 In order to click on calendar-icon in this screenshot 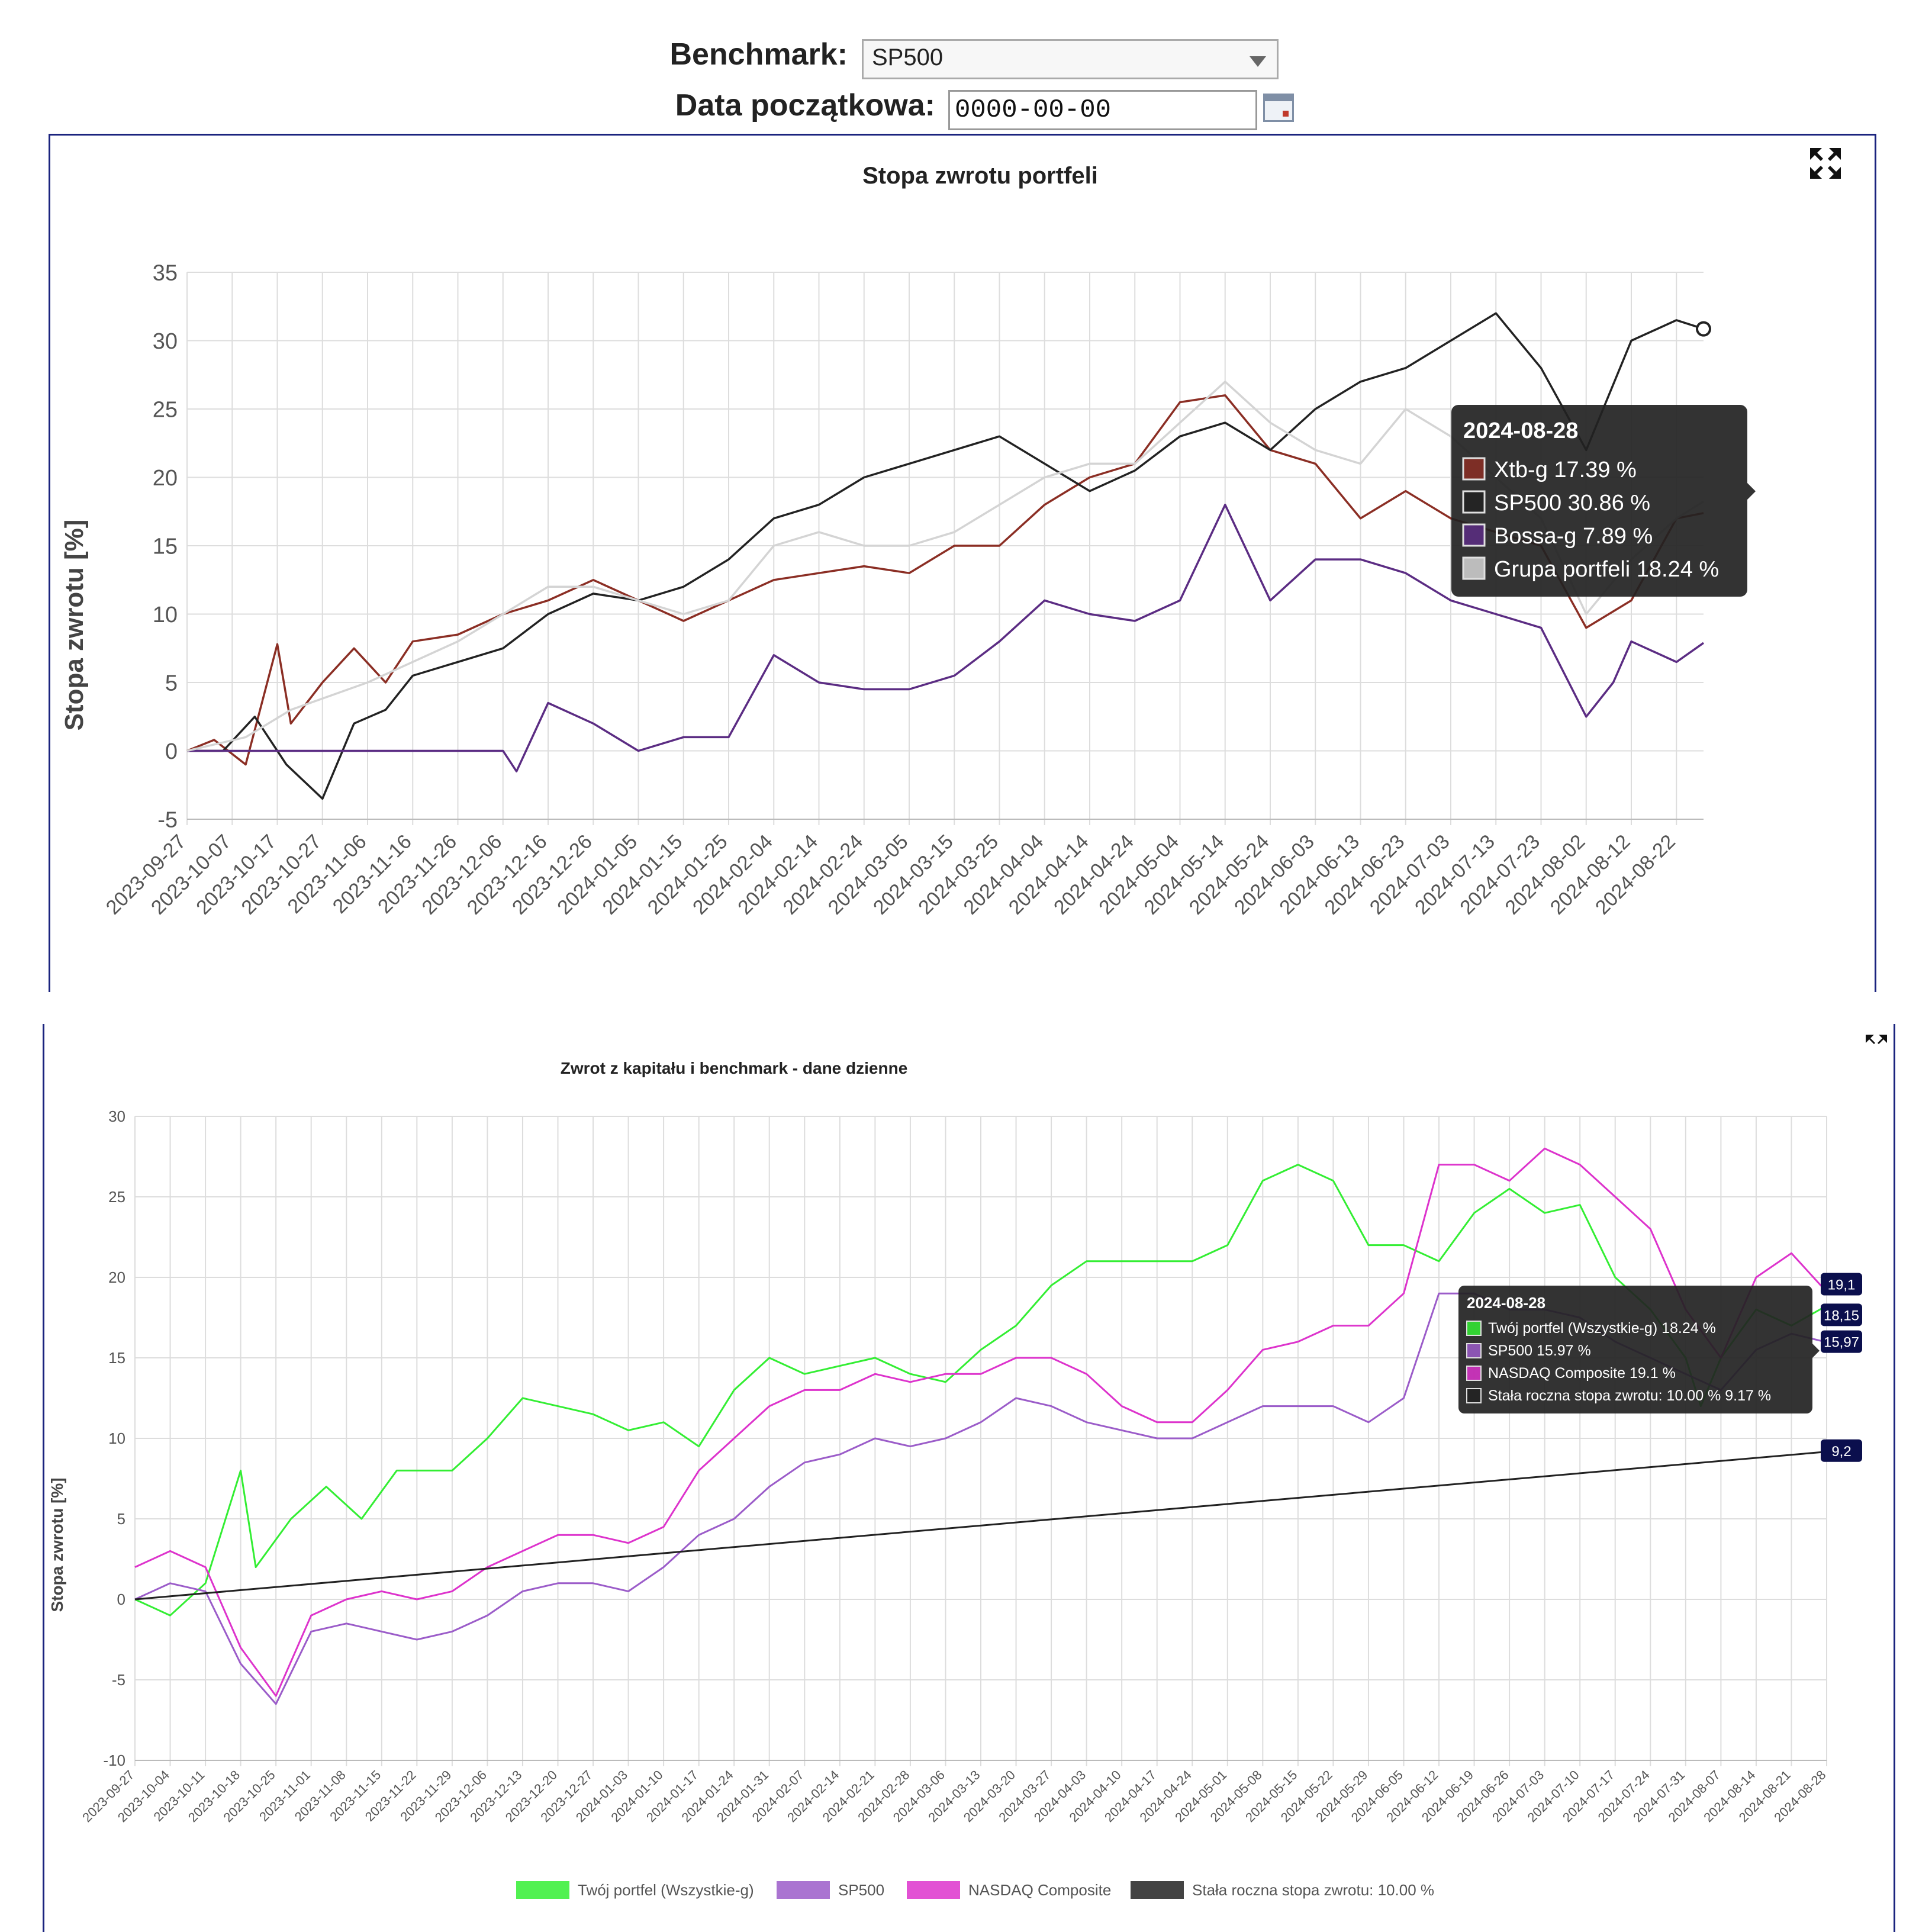, I will do `click(1279, 108)`.